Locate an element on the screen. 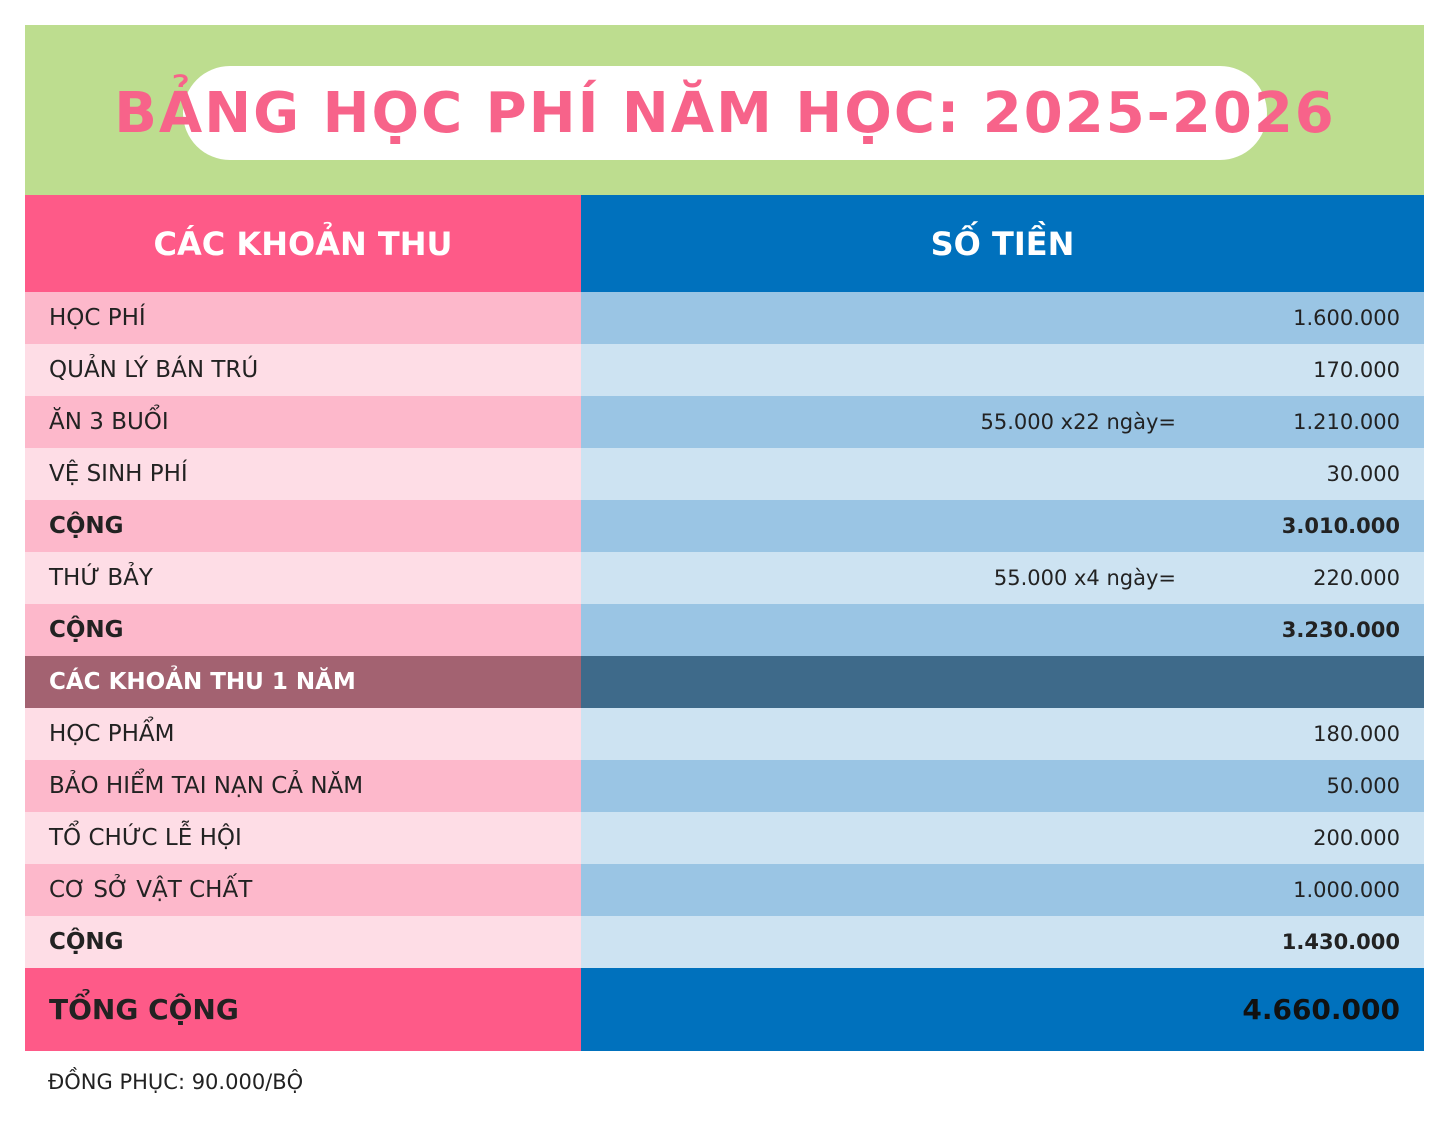 The width and height of the screenshot is (1450, 1123). table-header: CÁC KHOẢN THU SỐ TIỀN is located at coordinates (724, 243).